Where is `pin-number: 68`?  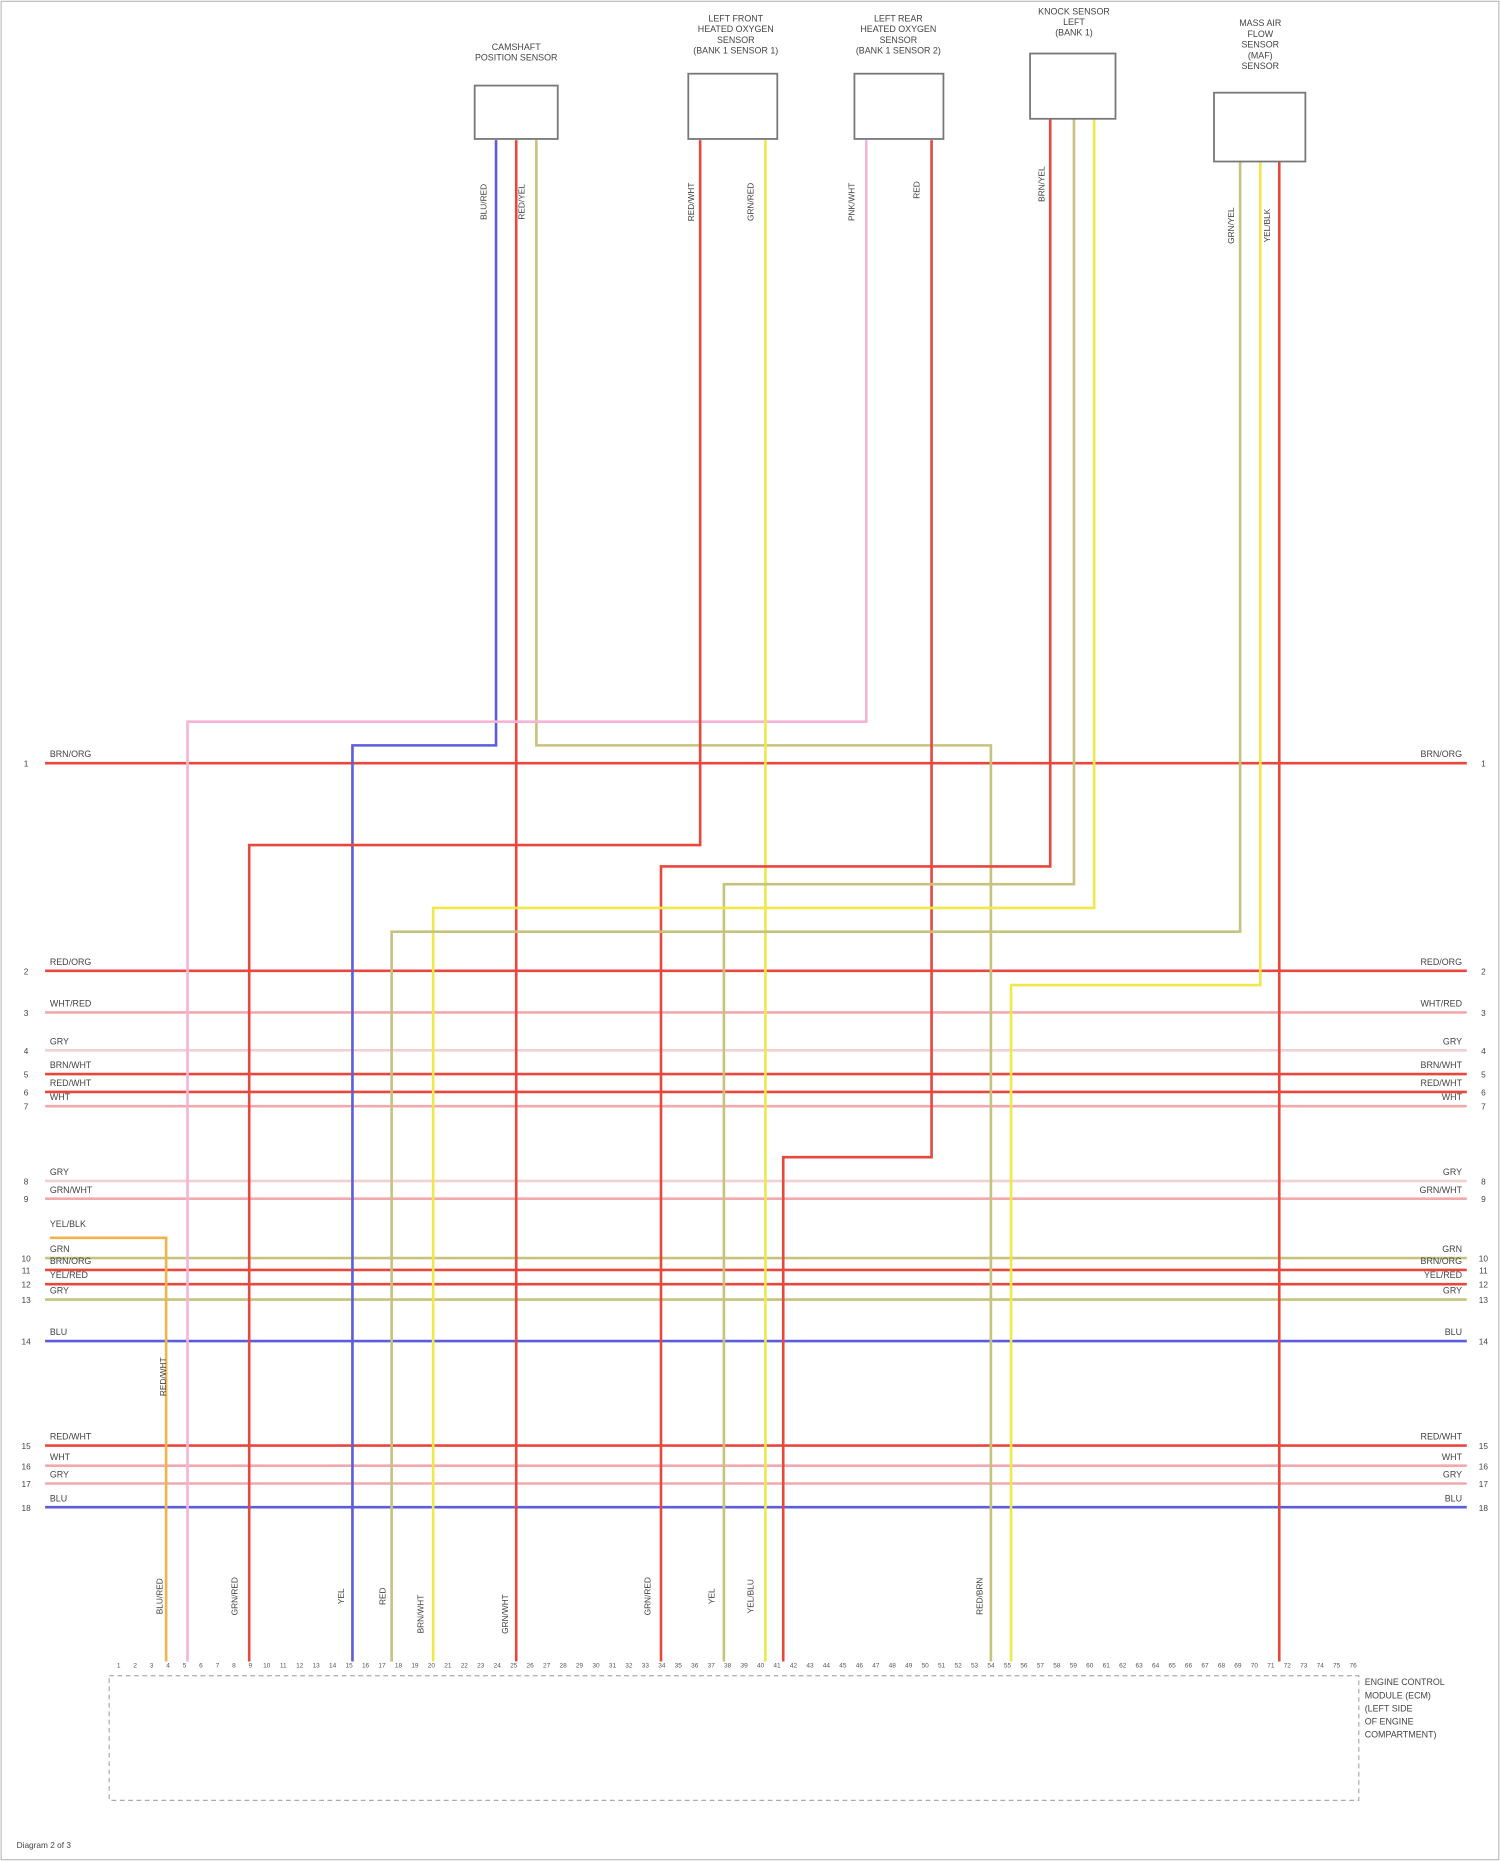 pin-number: 68 is located at coordinates (1222, 1665).